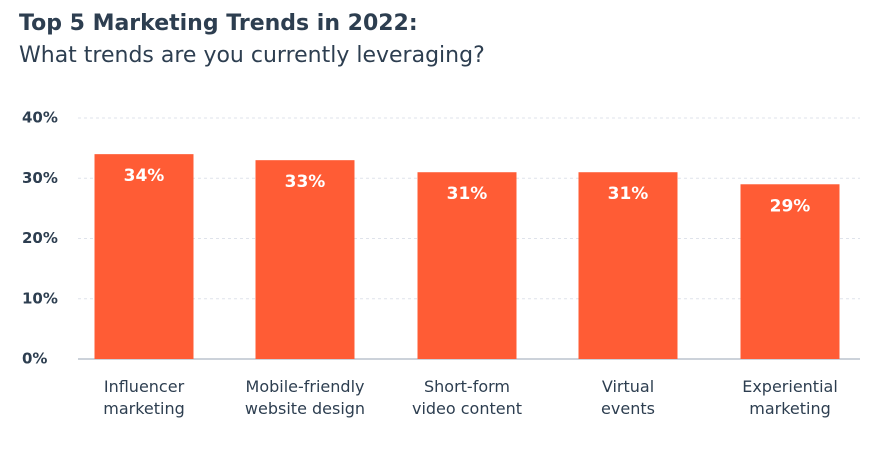 Image resolution: width=892 pixels, height=452 pixels. What do you see at coordinates (305, 182) in the screenshot?
I see `data-label: 33%` at bounding box center [305, 182].